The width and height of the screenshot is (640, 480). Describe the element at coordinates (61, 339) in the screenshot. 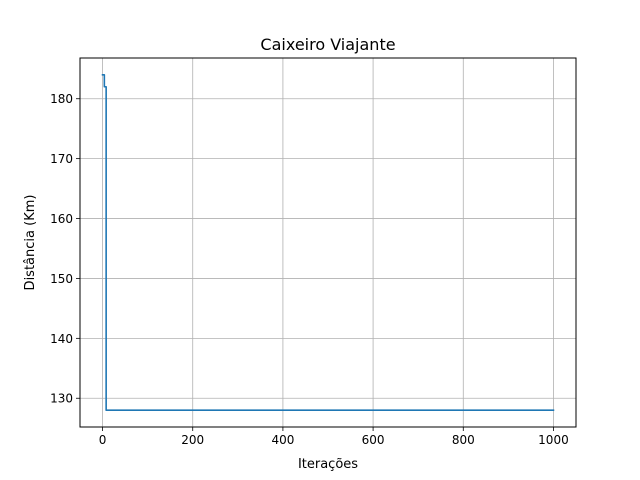

I see `y-tick-label: 140` at that location.